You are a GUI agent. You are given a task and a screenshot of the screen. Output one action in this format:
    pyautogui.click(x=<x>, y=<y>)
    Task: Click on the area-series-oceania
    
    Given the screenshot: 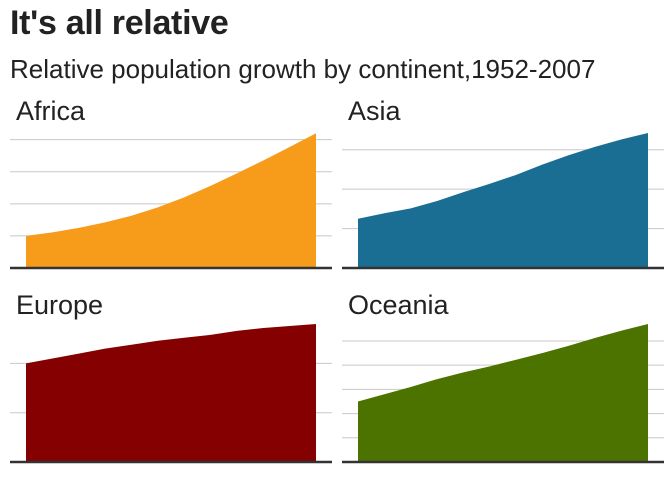 What is the action you would take?
    pyautogui.click(x=503, y=393)
    